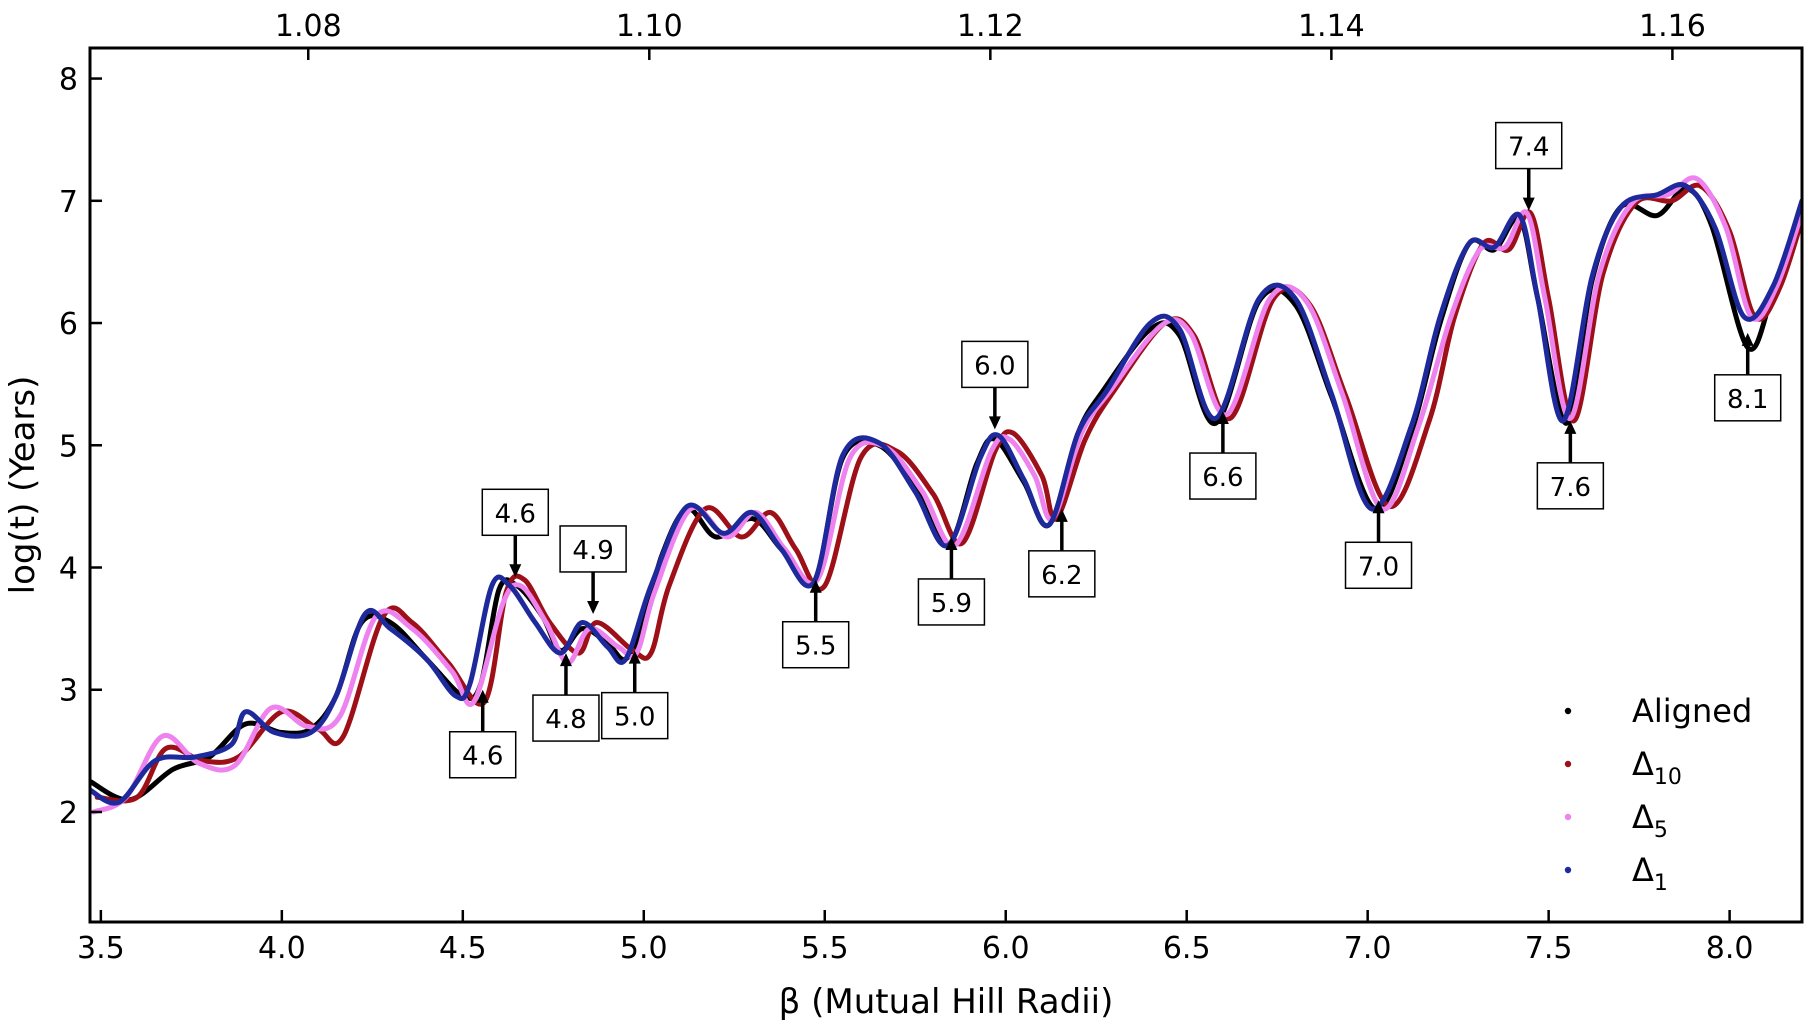 Image resolution: width=1808 pixels, height=1032 pixels. I want to click on legend-label-0: Aligned, so click(1692, 711).